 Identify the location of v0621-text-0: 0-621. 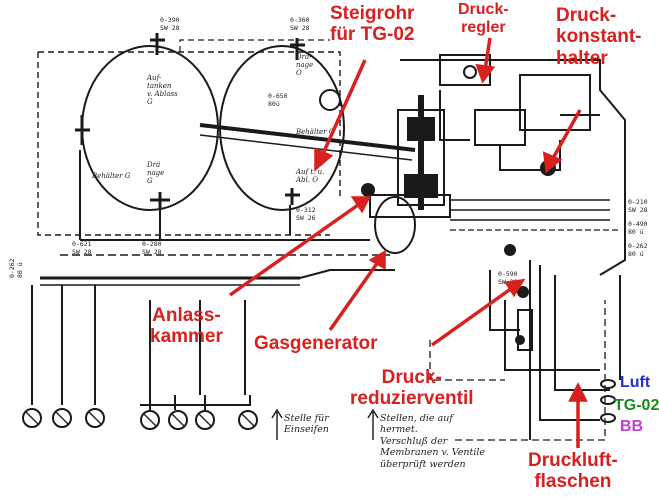
(82, 244).